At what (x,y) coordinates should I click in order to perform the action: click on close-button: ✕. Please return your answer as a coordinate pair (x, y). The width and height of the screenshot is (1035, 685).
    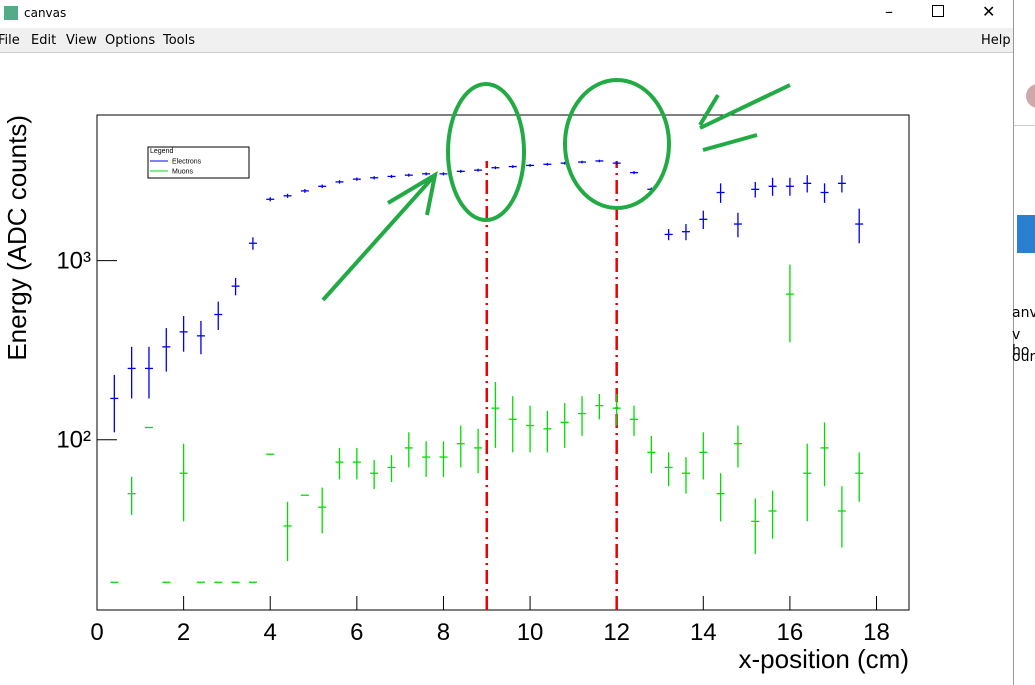
    Looking at the image, I should click on (989, 11).